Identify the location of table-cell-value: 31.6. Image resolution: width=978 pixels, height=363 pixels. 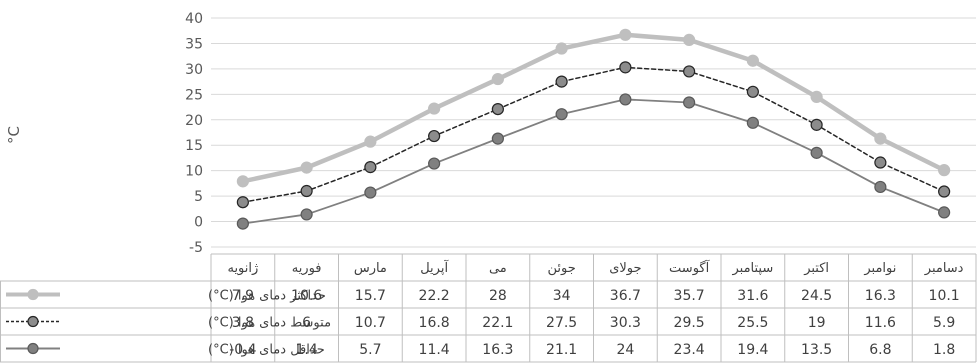
(752, 296).